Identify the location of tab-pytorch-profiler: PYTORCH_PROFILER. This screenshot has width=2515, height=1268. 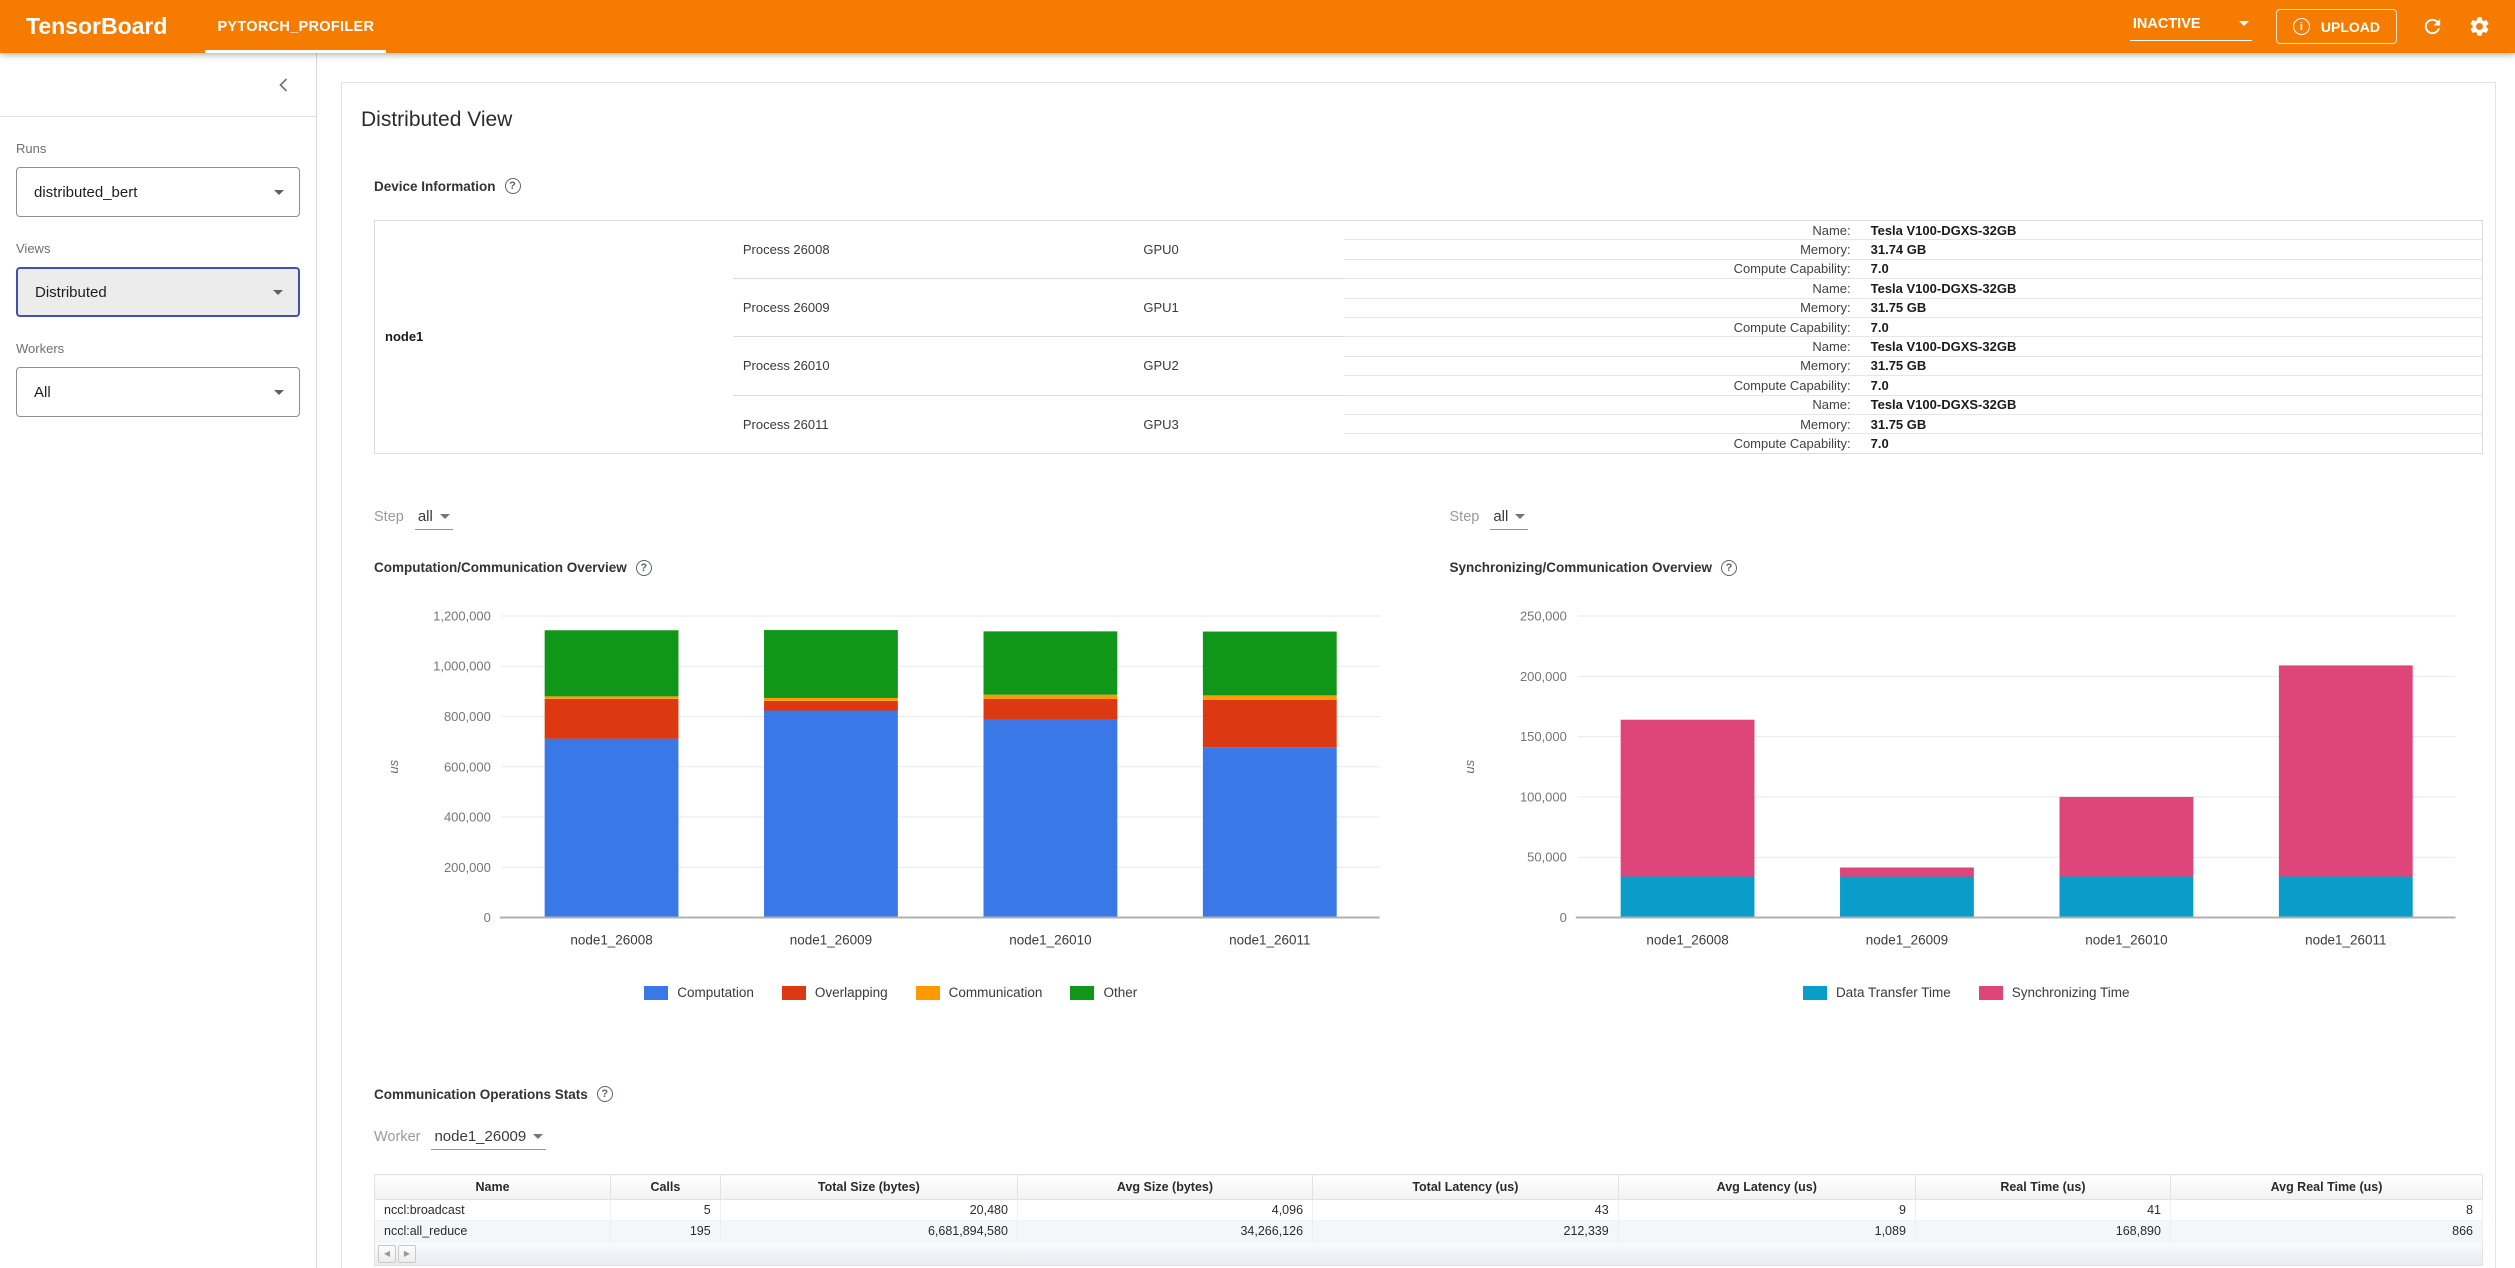
(296, 26).